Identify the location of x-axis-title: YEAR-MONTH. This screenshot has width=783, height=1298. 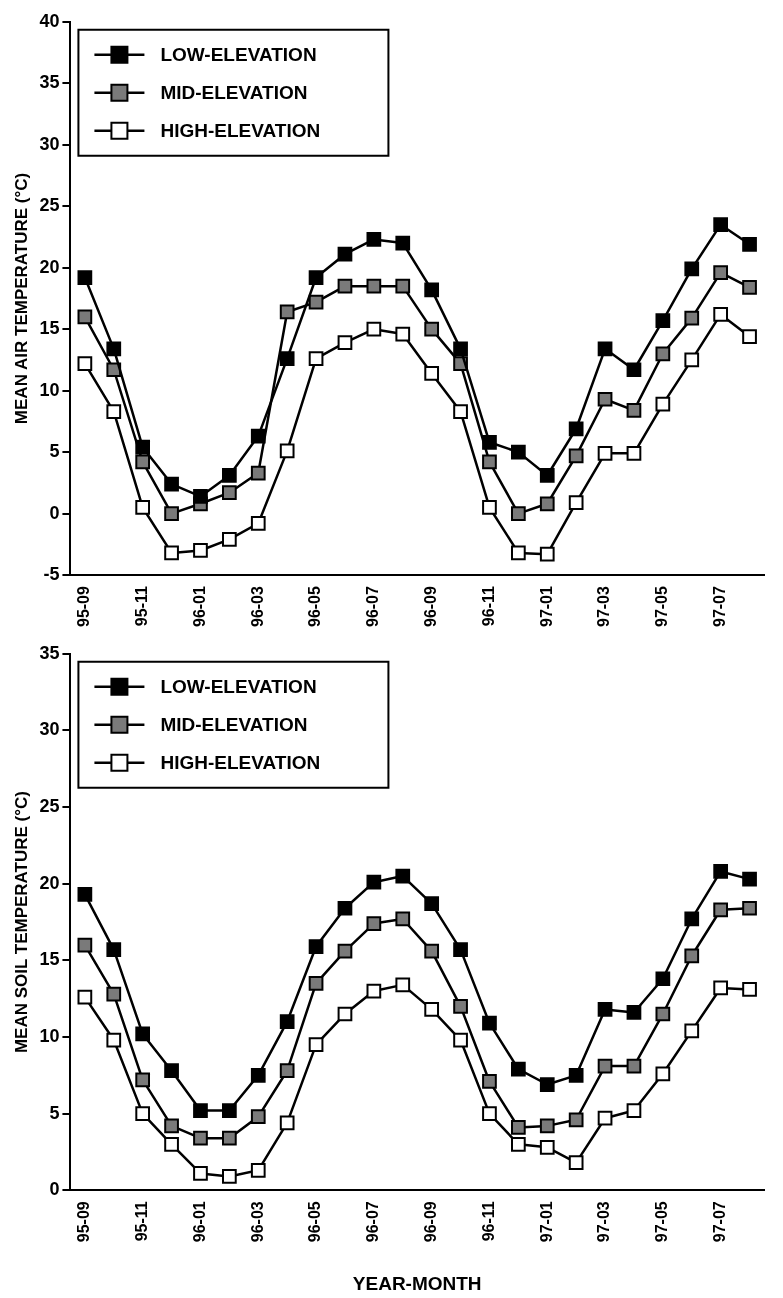
(417, 1283).